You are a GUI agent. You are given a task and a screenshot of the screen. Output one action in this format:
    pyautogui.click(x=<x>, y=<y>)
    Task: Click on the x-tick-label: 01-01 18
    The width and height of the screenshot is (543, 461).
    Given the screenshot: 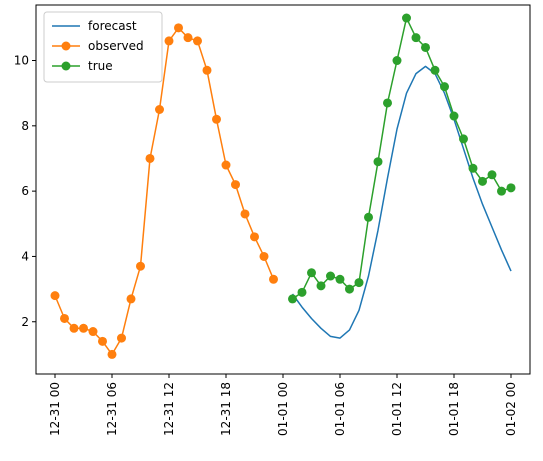 What is the action you would take?
    pyautogui.click(x=454, y=409)
    